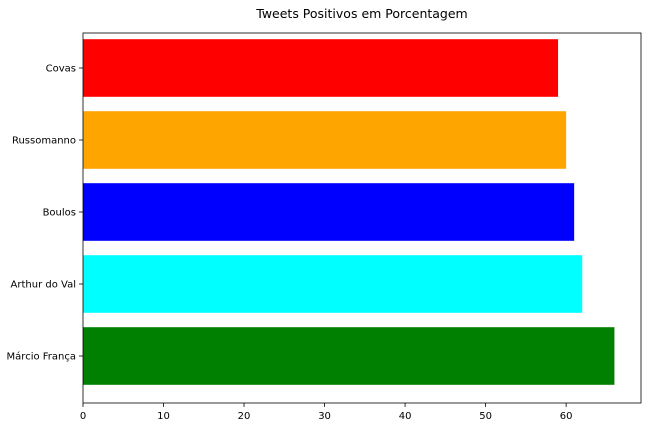 The width and height of the screenshot is (648, 427). I want to click on bar-boulos, so click(329, 212).